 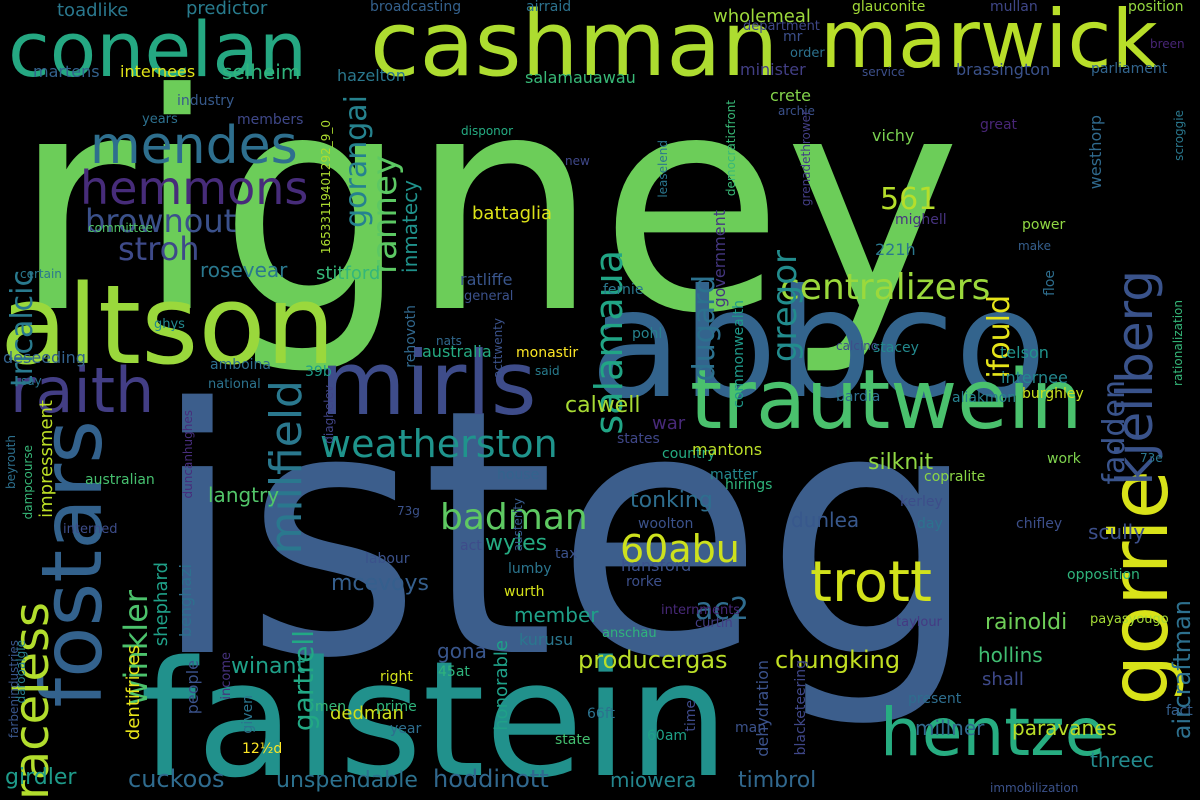 I want to click on word-kerley: kerley, so click(x=921, y=502).